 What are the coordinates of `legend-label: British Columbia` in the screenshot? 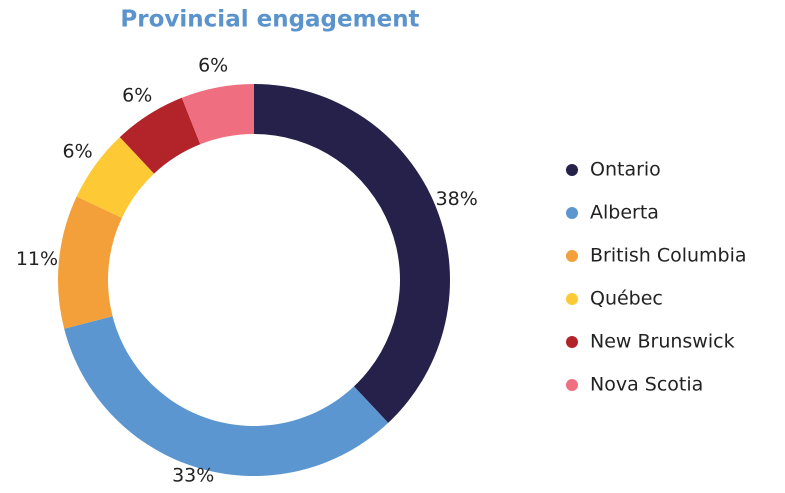 It's located at (668, 256).